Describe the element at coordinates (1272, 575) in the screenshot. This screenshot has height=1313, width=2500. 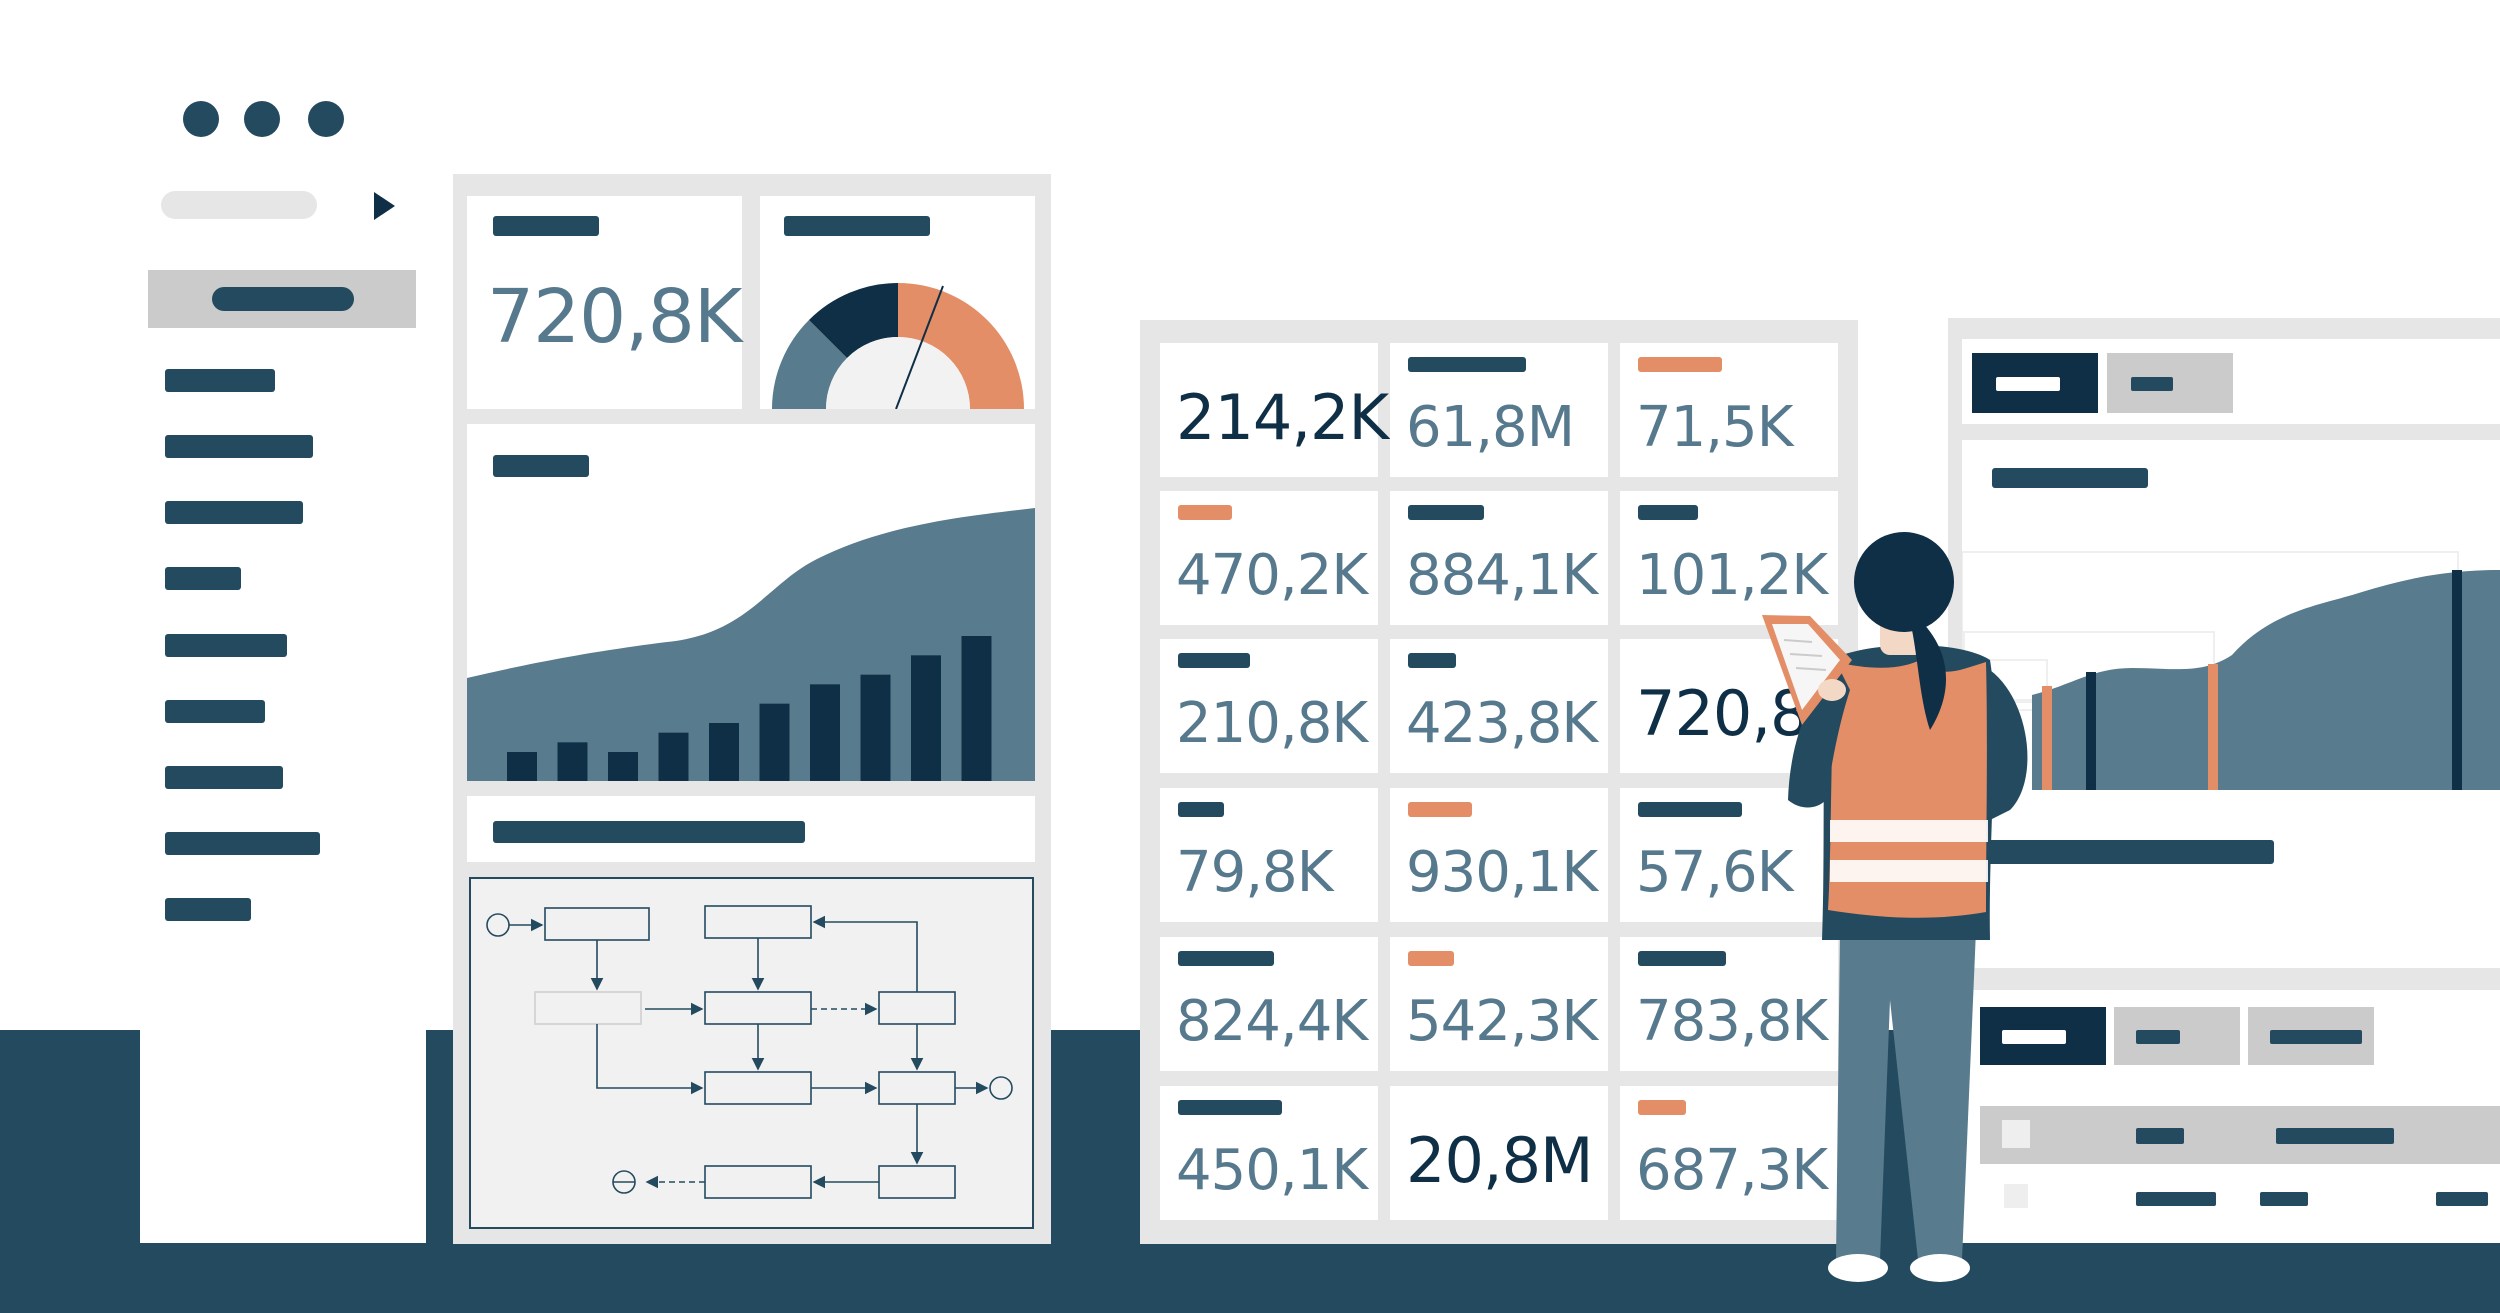
I see `kpi-tile-value: 470,2K` at that location.